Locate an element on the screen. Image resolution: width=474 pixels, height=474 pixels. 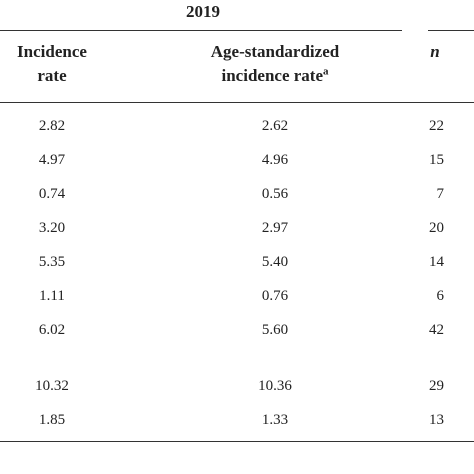
cell-incidence-rate: 1.11 is located at coordinates (52, 296).